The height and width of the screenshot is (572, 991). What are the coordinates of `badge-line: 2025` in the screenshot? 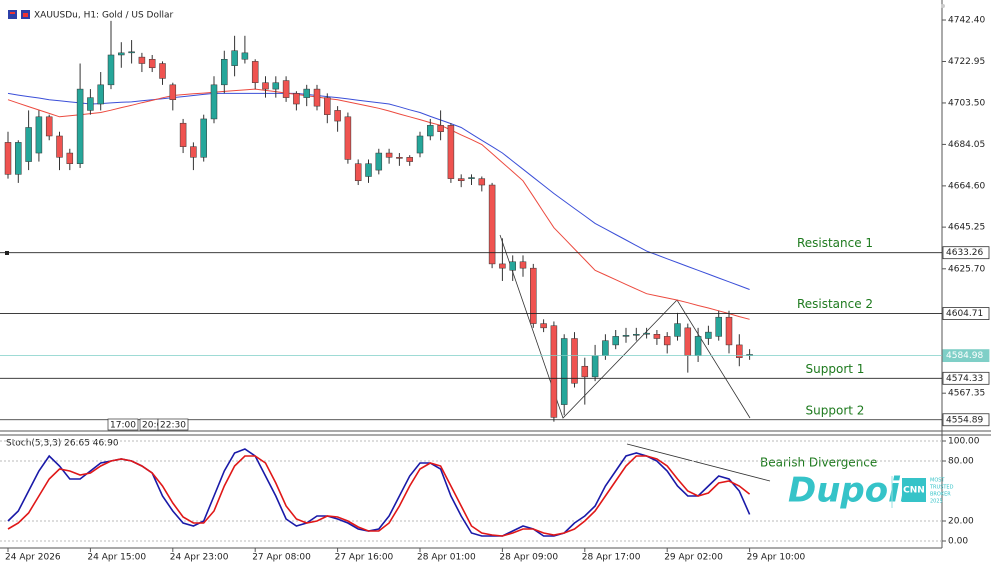 It's located at (936, 502).